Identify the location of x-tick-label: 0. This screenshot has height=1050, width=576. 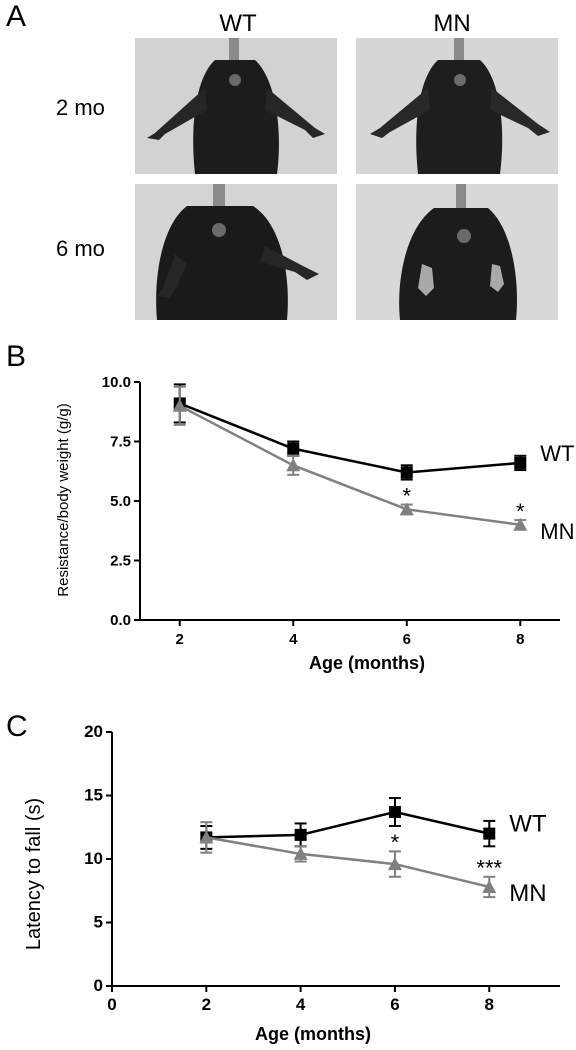
(111, 1004).